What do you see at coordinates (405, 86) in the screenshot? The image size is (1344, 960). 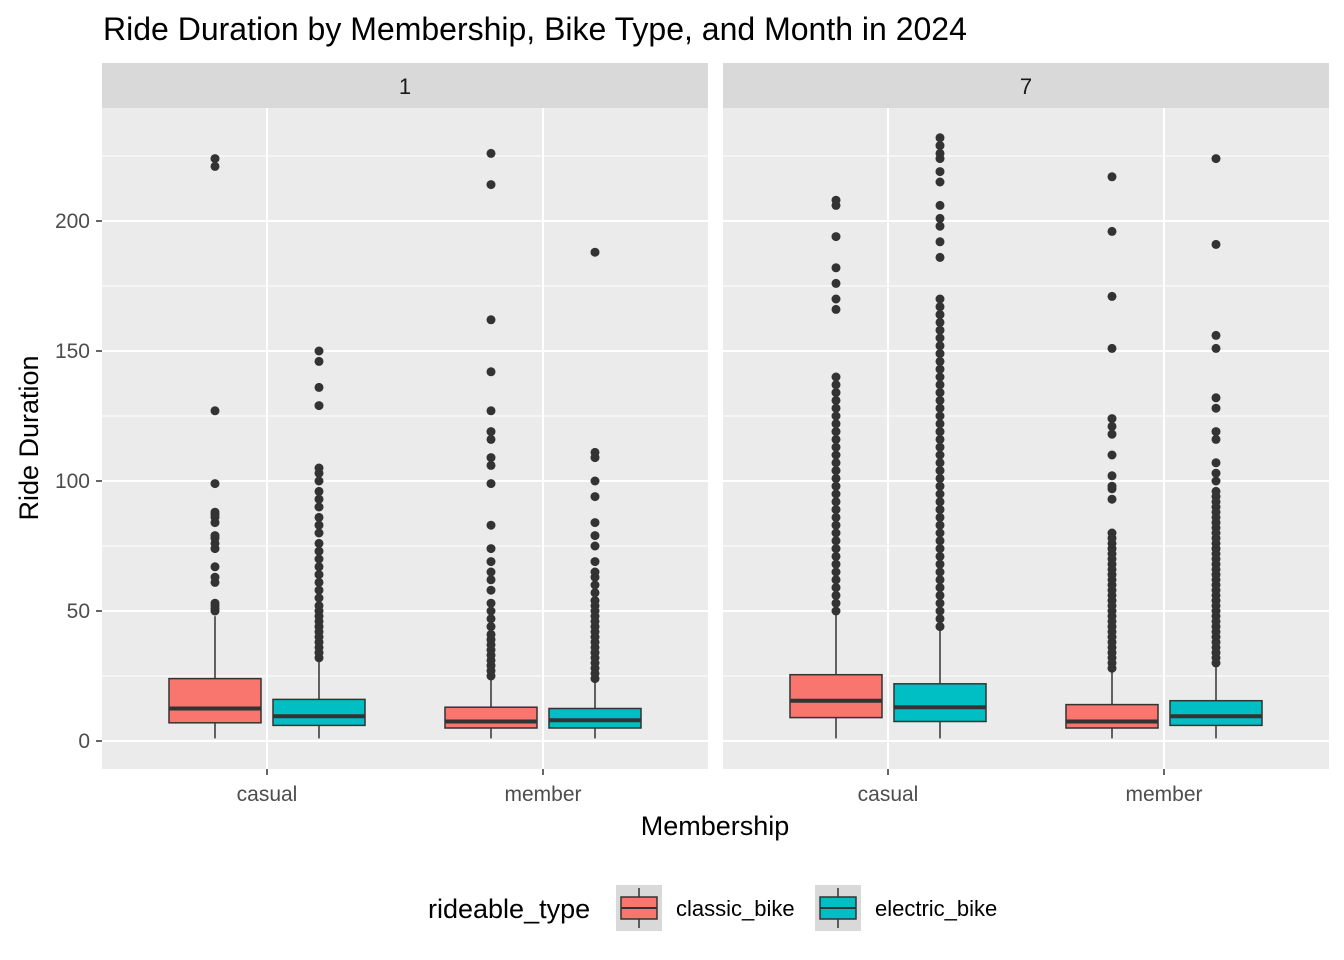 I see `facet-strip-label: 1` at bounding box center [405, 86].